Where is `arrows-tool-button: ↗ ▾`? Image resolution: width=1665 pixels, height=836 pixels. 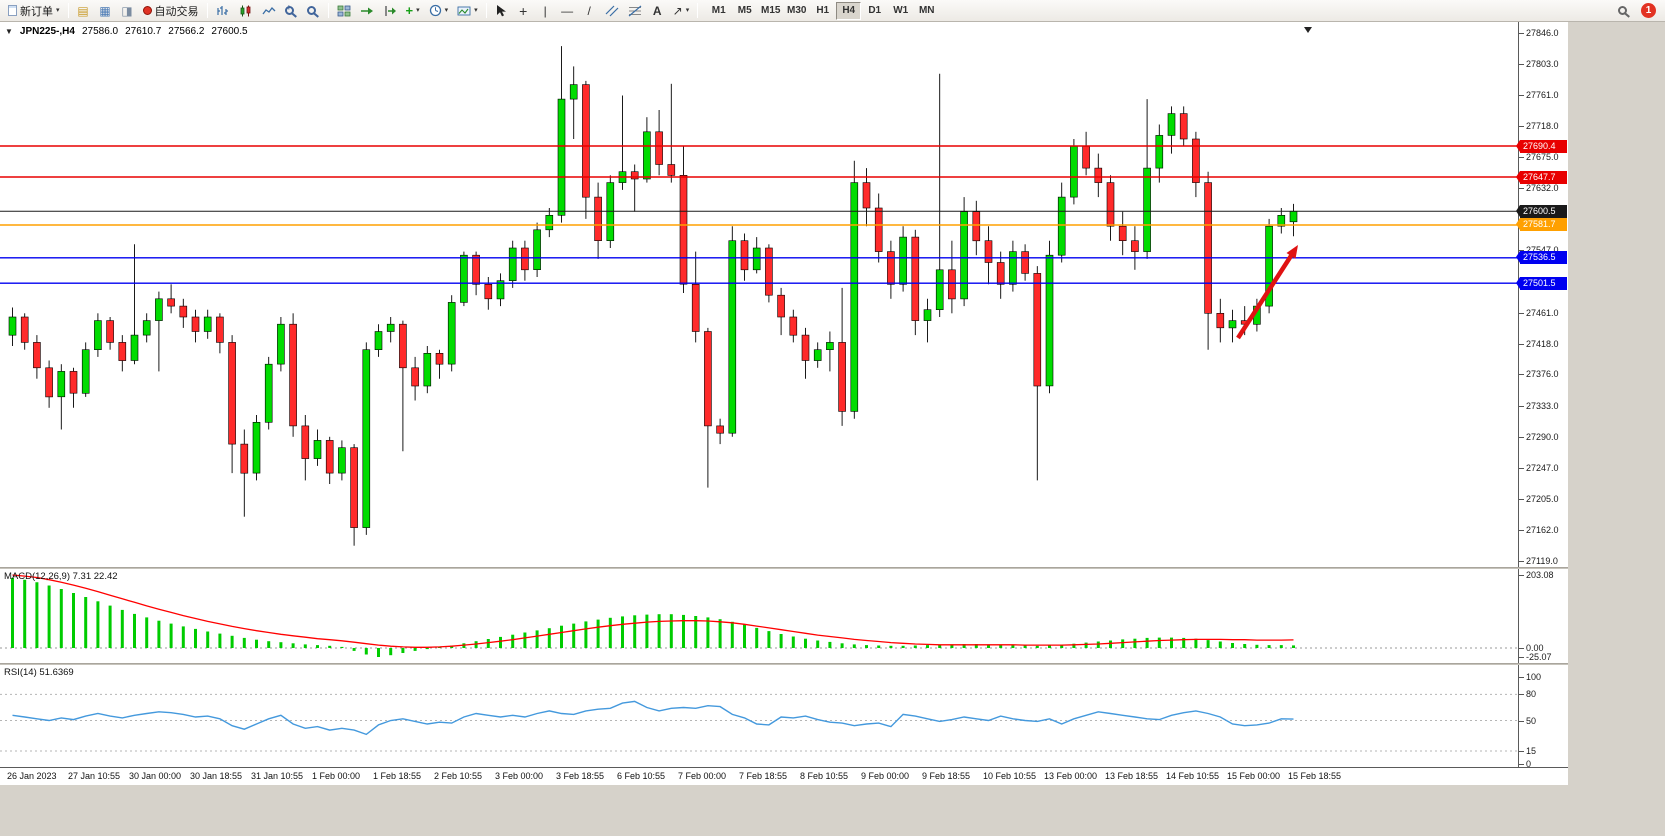 arrows-tool-button: ↗ ▾ is located at coordinates (681, 10).